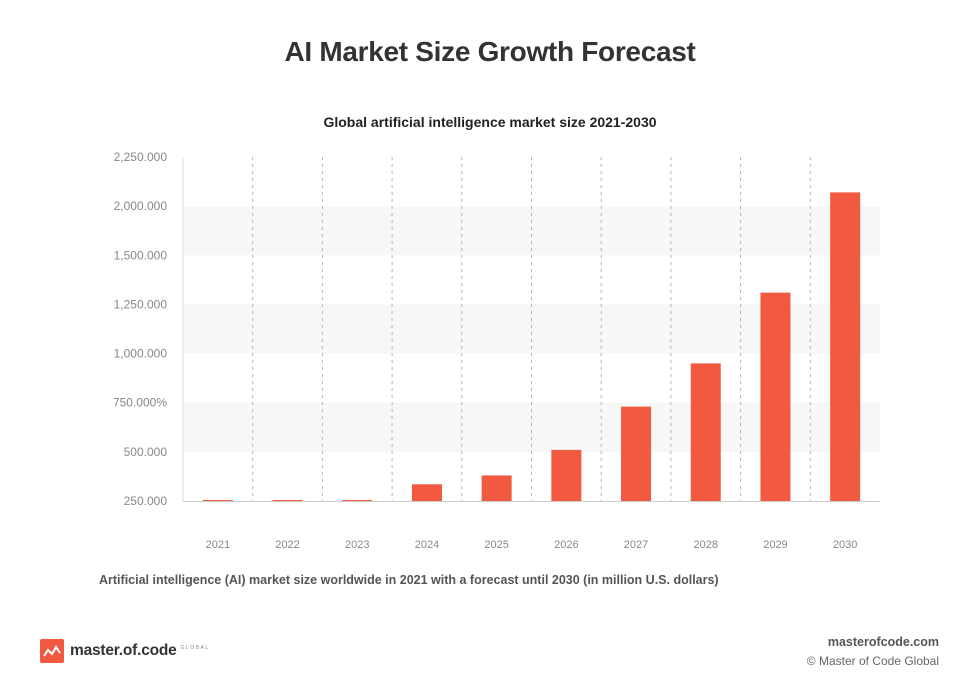 This screenshot has width=980, height=695. Describe the element at coordinates (845, 346) in the screenshot. I see `bar-2030` at that location.